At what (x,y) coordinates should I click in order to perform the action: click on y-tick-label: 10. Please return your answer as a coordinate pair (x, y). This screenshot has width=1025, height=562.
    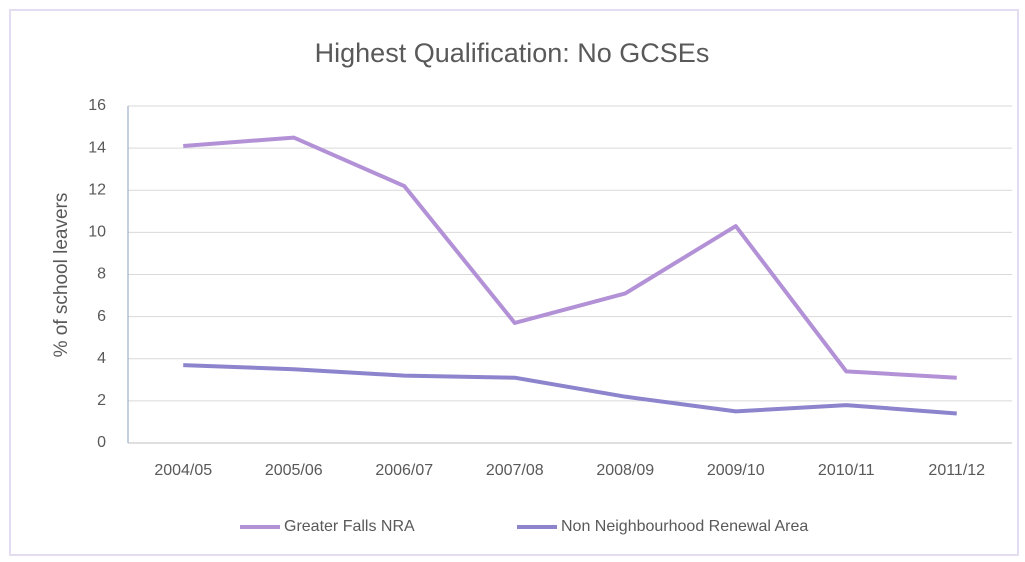
    Looking at the image, I should click on (97, 232).